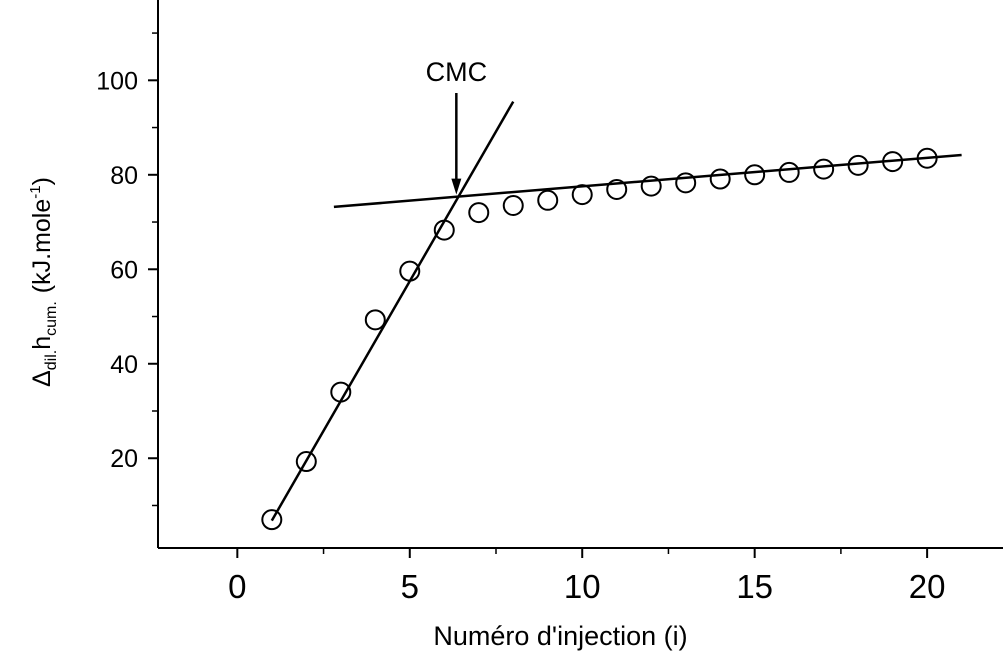 This screenshot has width=1003, height=656. Describe the element at coordinates (42, 181) in the screenshot. I see `y-title-units-close: )` at that location.